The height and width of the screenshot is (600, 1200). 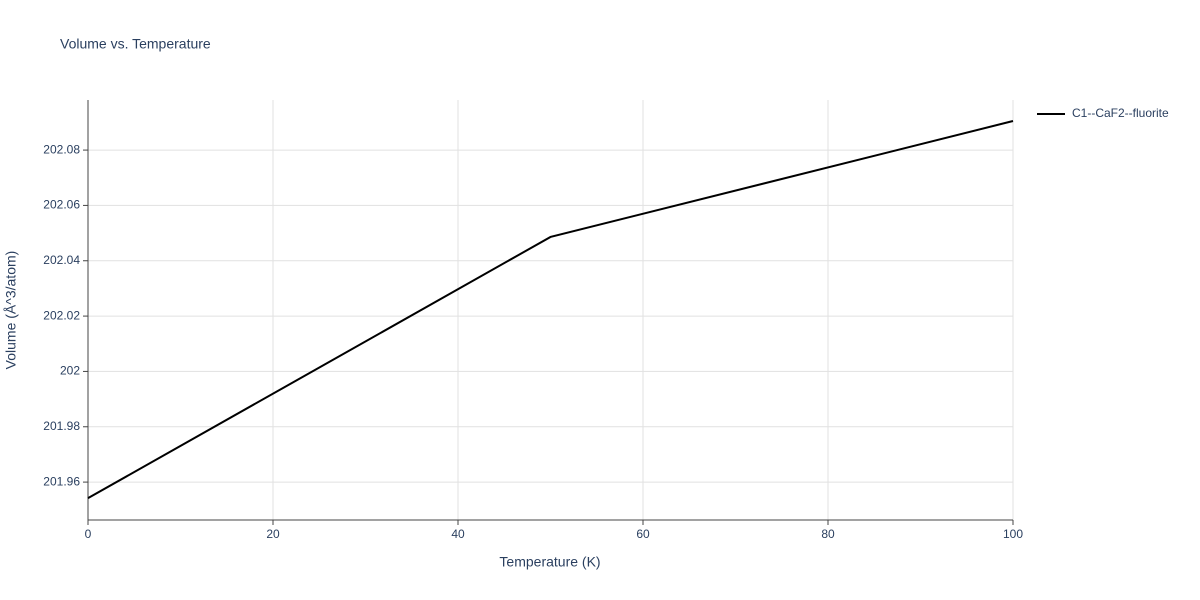 What do you see at coordinates (88, 534) in the screenshot?
I see `x-tick-label: 0` at bounding box center [88, 534].